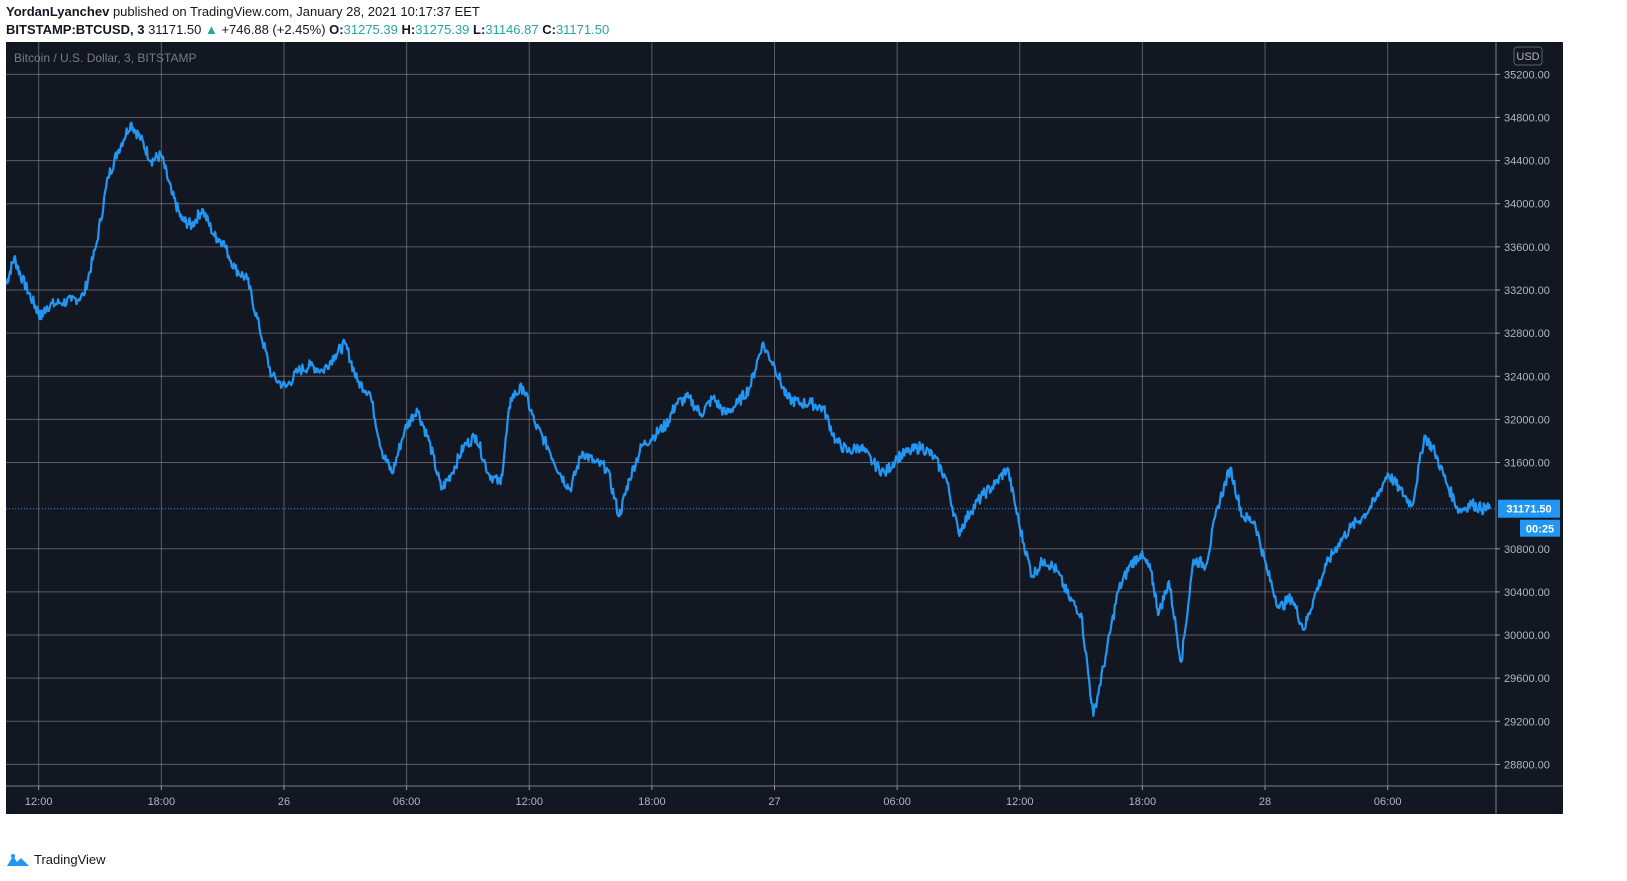  Describe the element at coordinates (1527, 464) in the screenshot. I see `y-tick-label: 31600.00` at that location.